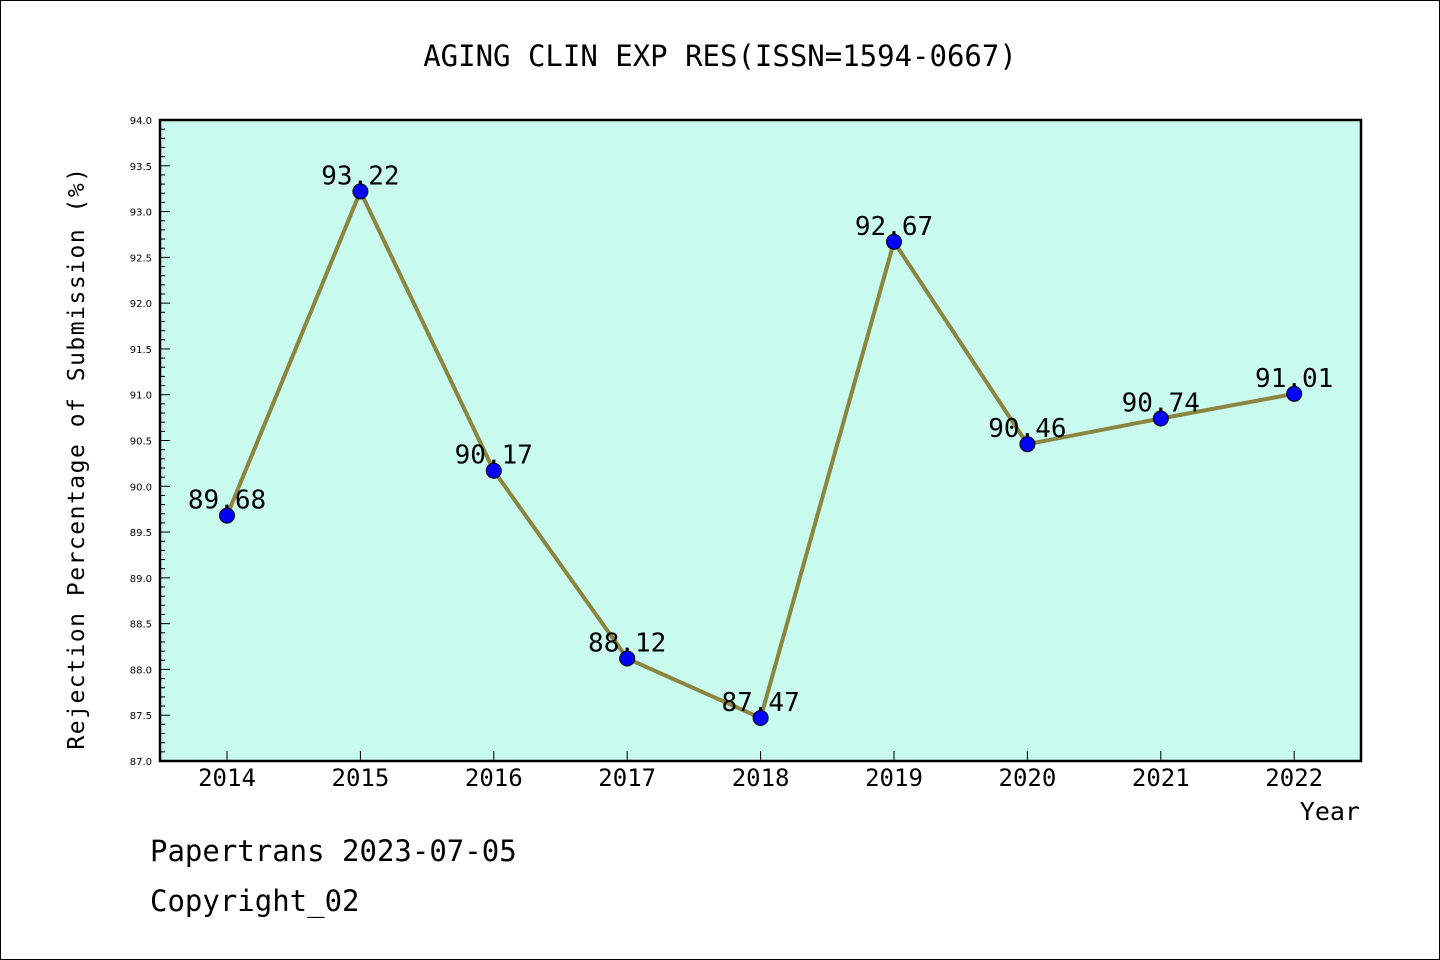 This screenshot has width=1440, height=960. What do you see at coordinates (141, 487) in the screenshot?
I see `y-tick-label: 90.0` at bounding box center [141, 487].